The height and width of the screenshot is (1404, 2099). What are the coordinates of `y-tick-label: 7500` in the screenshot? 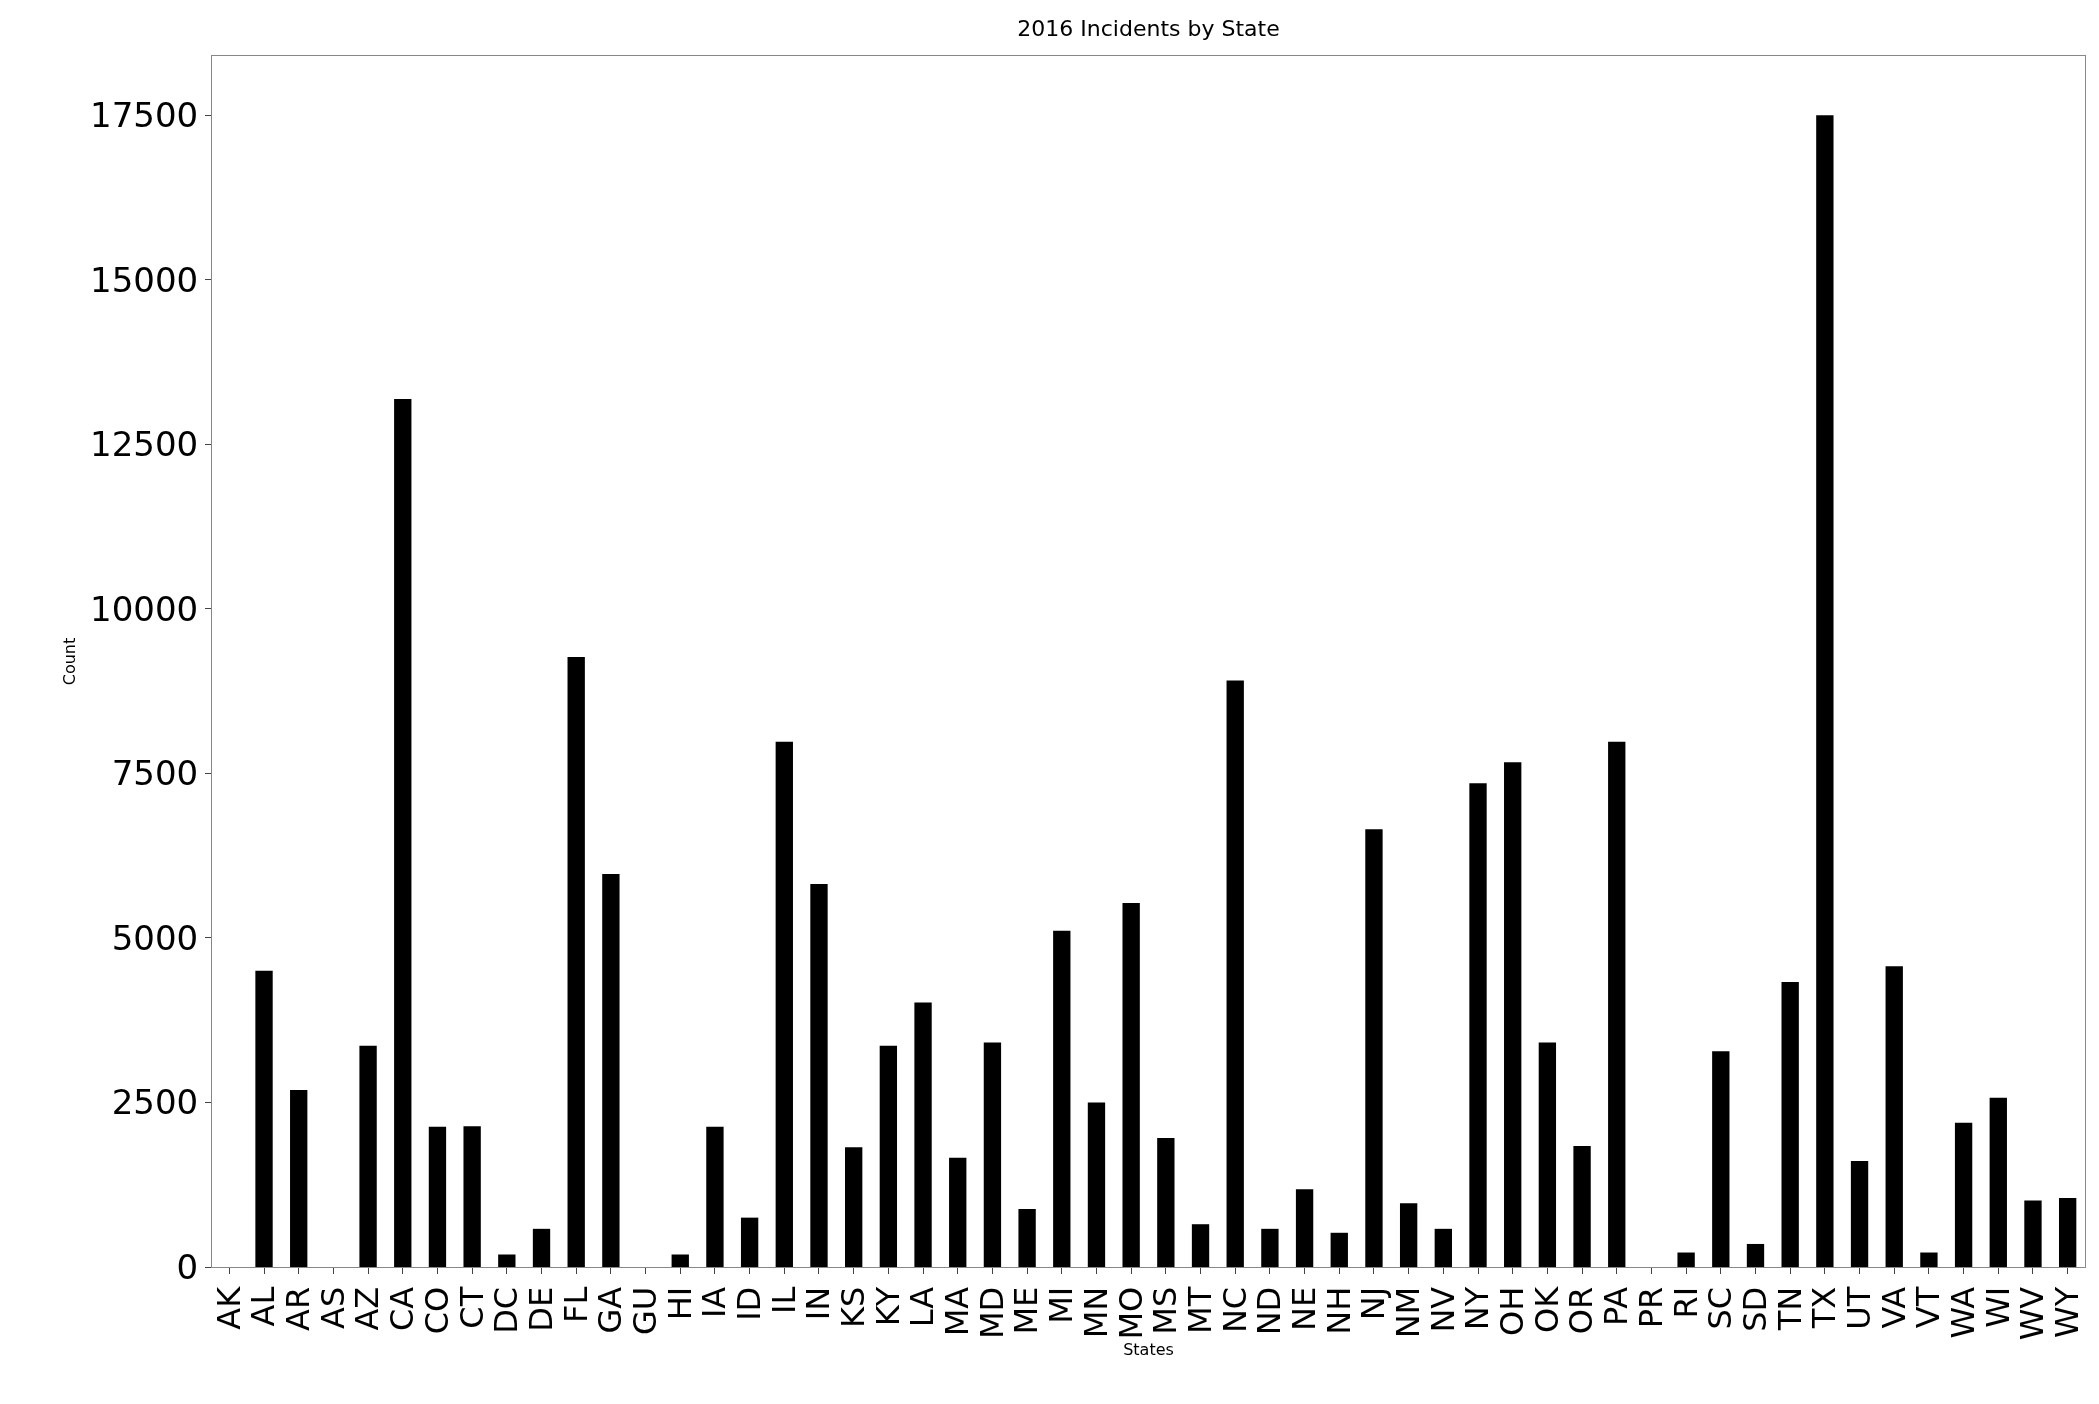 It's located at (155, 773).